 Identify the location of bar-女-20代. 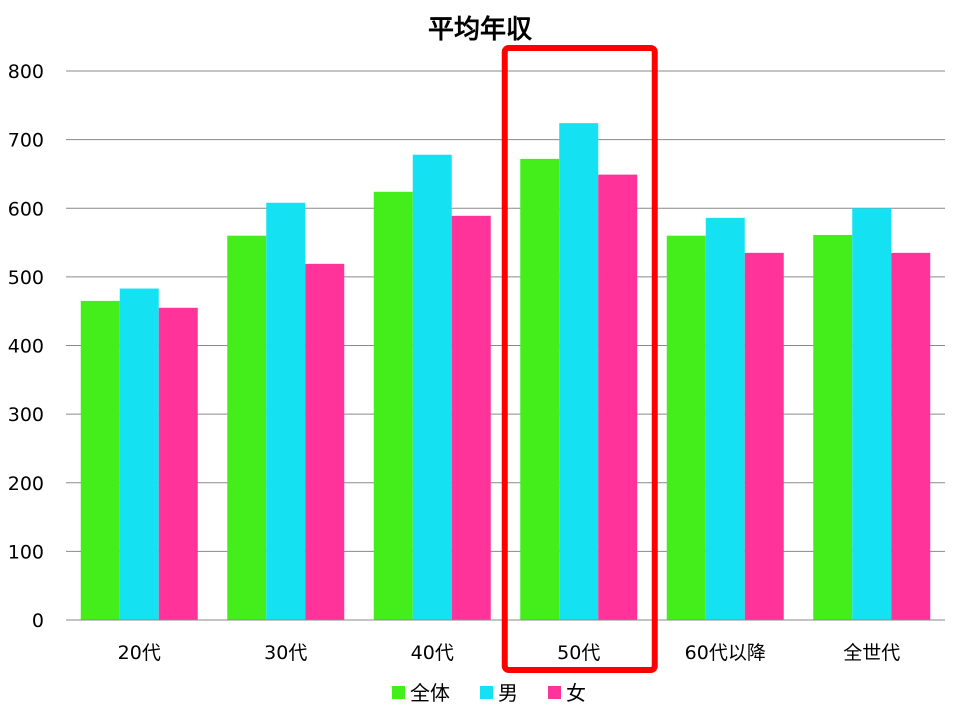
(178, 463).